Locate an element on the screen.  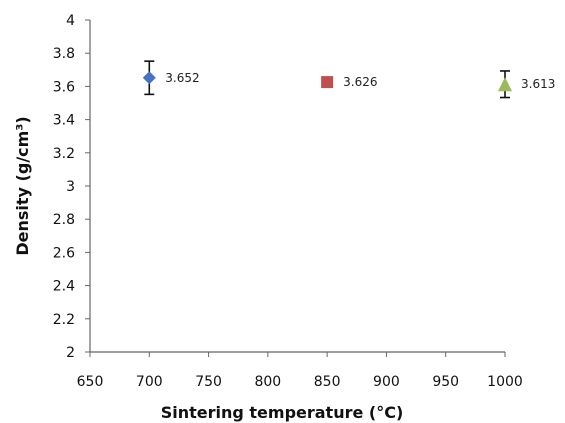
x-tick-label: 750 is located at coordinates (208, 382).